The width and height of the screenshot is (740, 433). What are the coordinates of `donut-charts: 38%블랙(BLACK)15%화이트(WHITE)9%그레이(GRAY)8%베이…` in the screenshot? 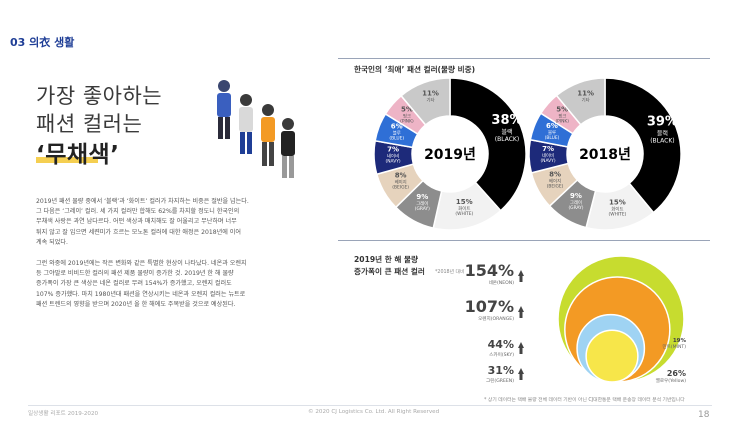 It's located at (527, 154).